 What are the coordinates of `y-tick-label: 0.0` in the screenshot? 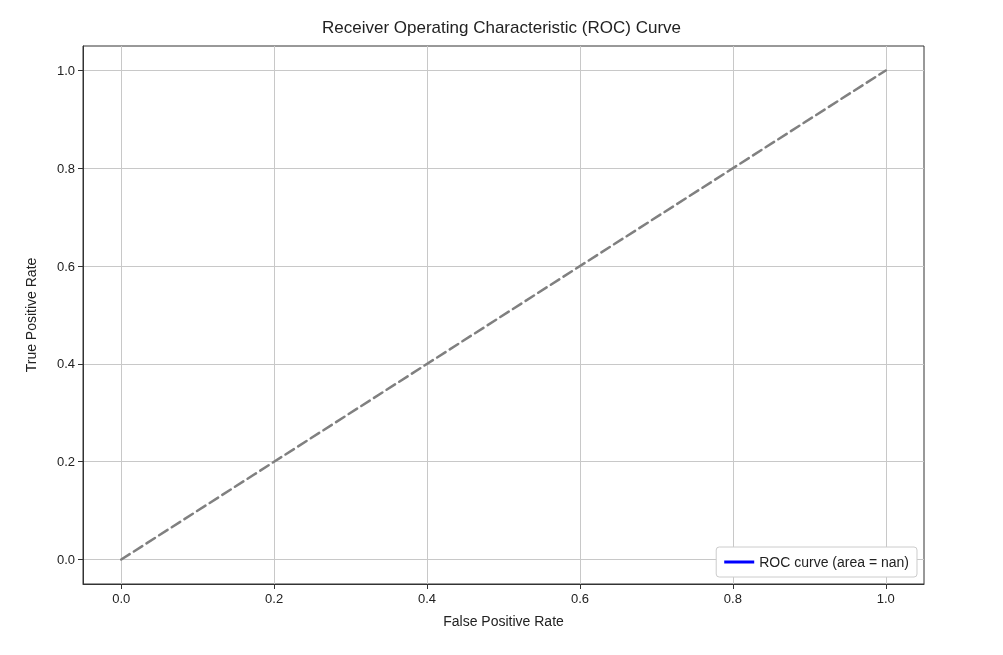 It's located at (65, 560).